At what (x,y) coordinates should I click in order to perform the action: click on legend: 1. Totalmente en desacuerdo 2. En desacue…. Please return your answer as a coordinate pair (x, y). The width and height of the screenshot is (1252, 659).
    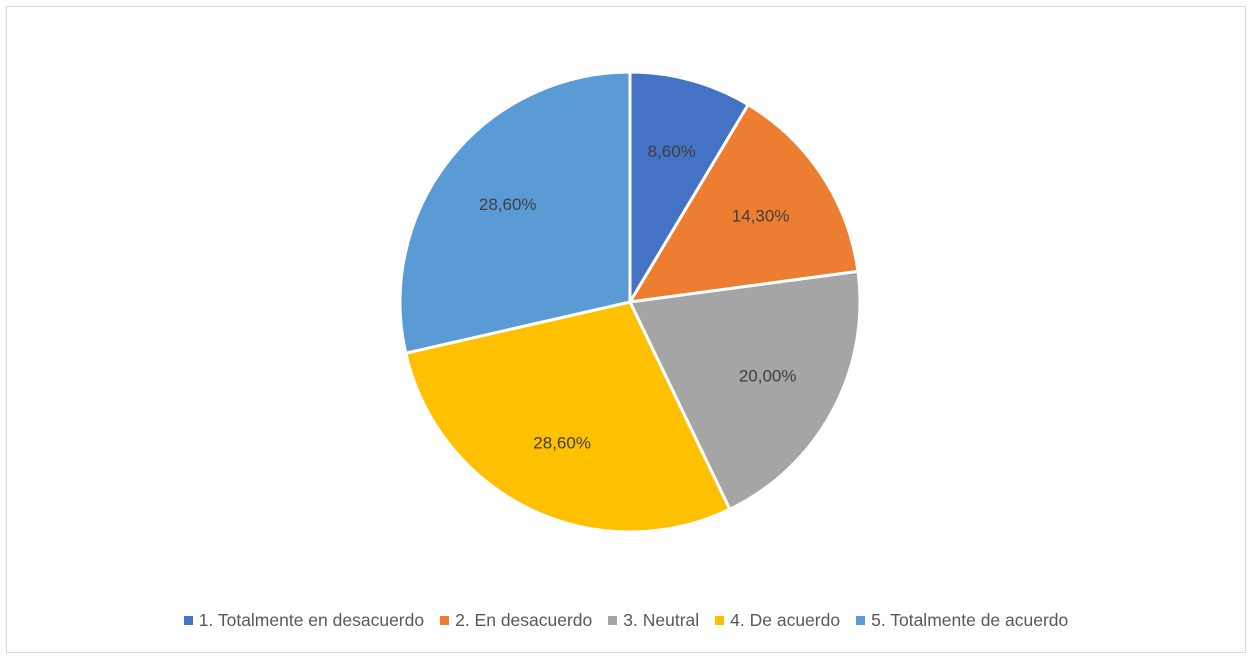
    Looking at the image, I should click on (626, 620).